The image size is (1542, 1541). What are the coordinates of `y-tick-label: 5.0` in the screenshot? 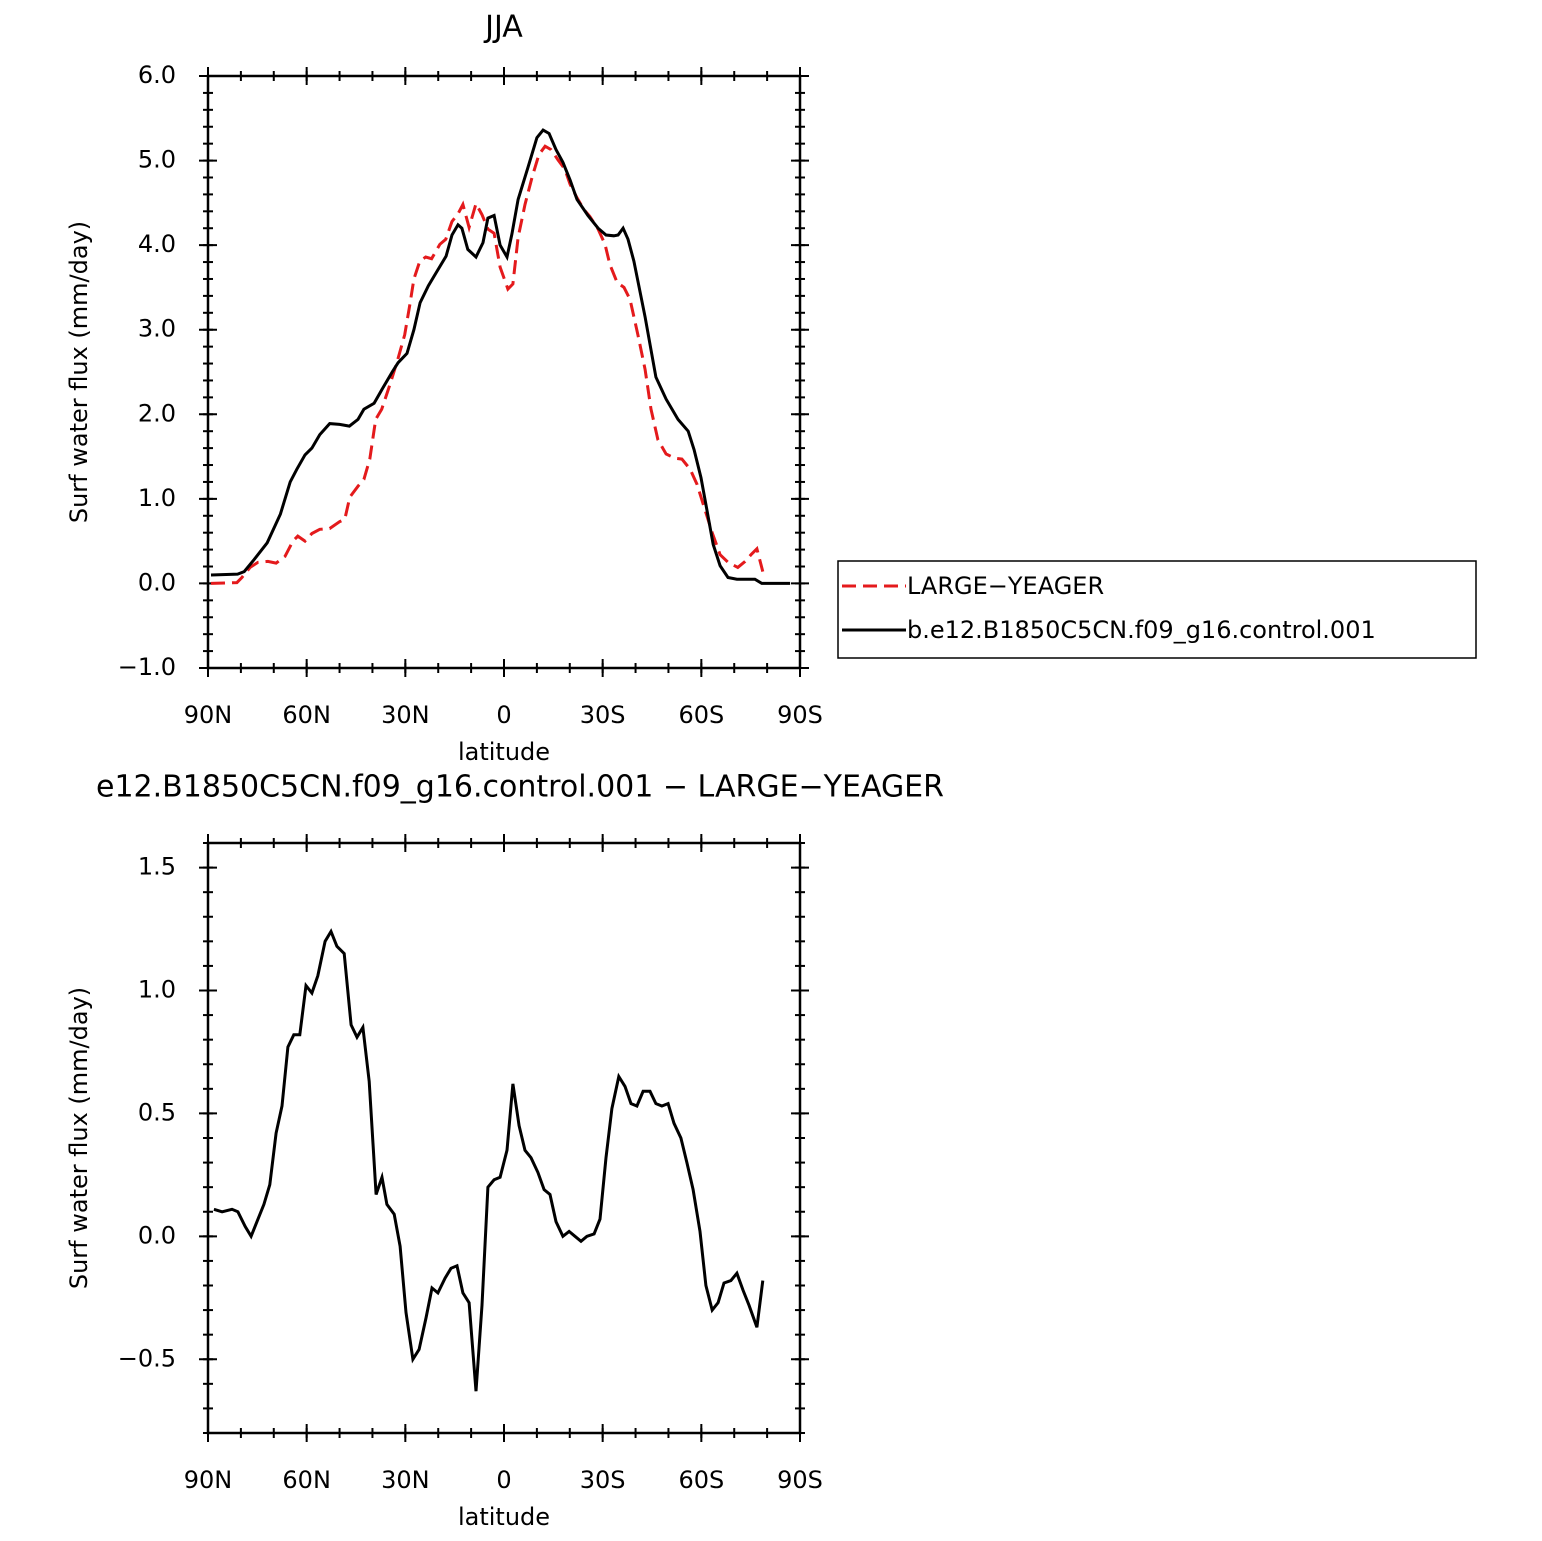 It's located at (157, 160).